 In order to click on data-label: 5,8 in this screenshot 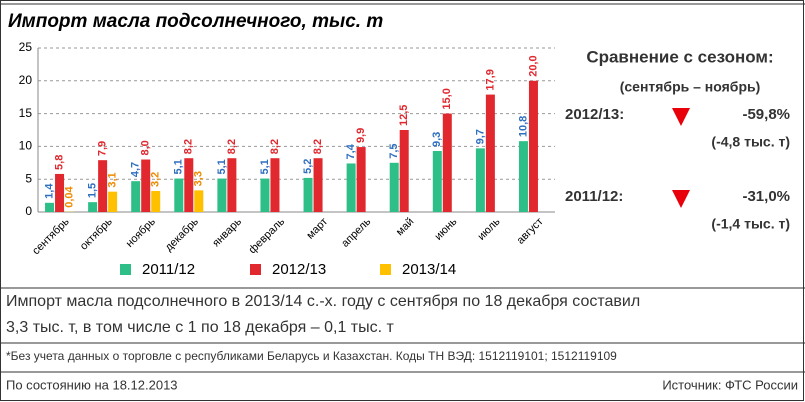, I will do `click(59, 162)`.